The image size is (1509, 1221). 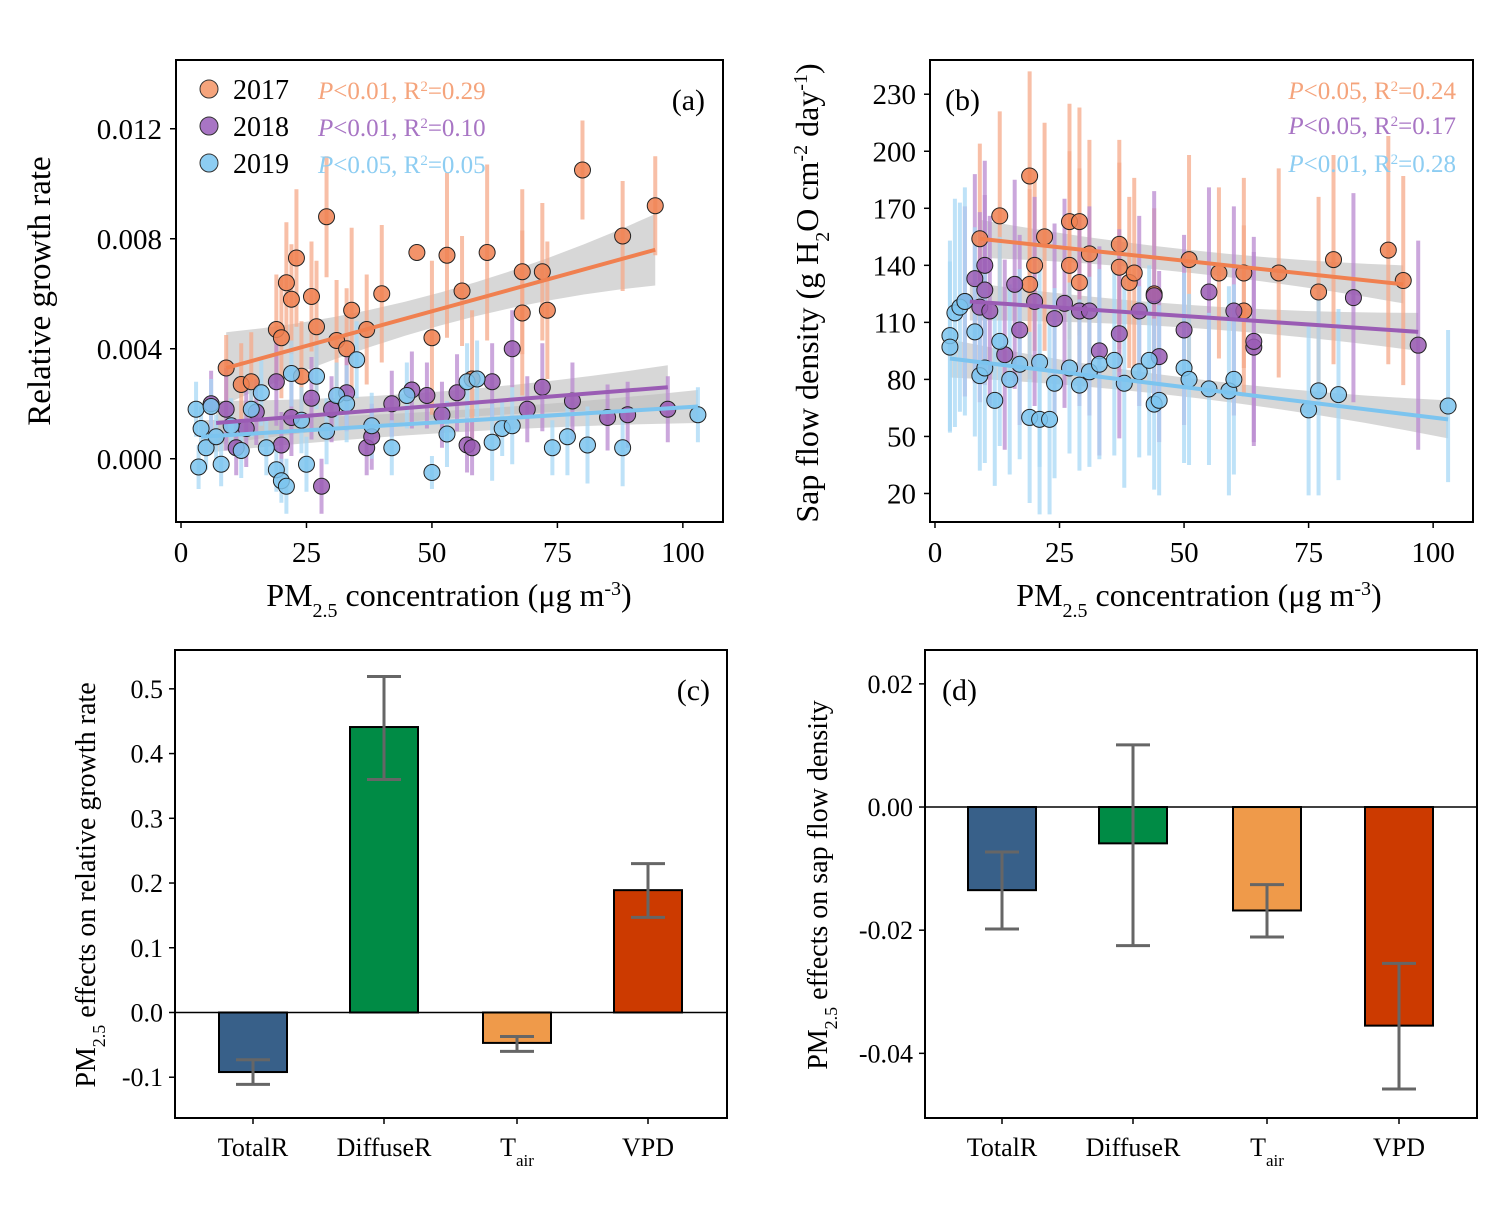 What do you see at coordinates (1194, 316) in the screenshot?
I see `b-fit-line-2018` at bounding box center [1194, 316].